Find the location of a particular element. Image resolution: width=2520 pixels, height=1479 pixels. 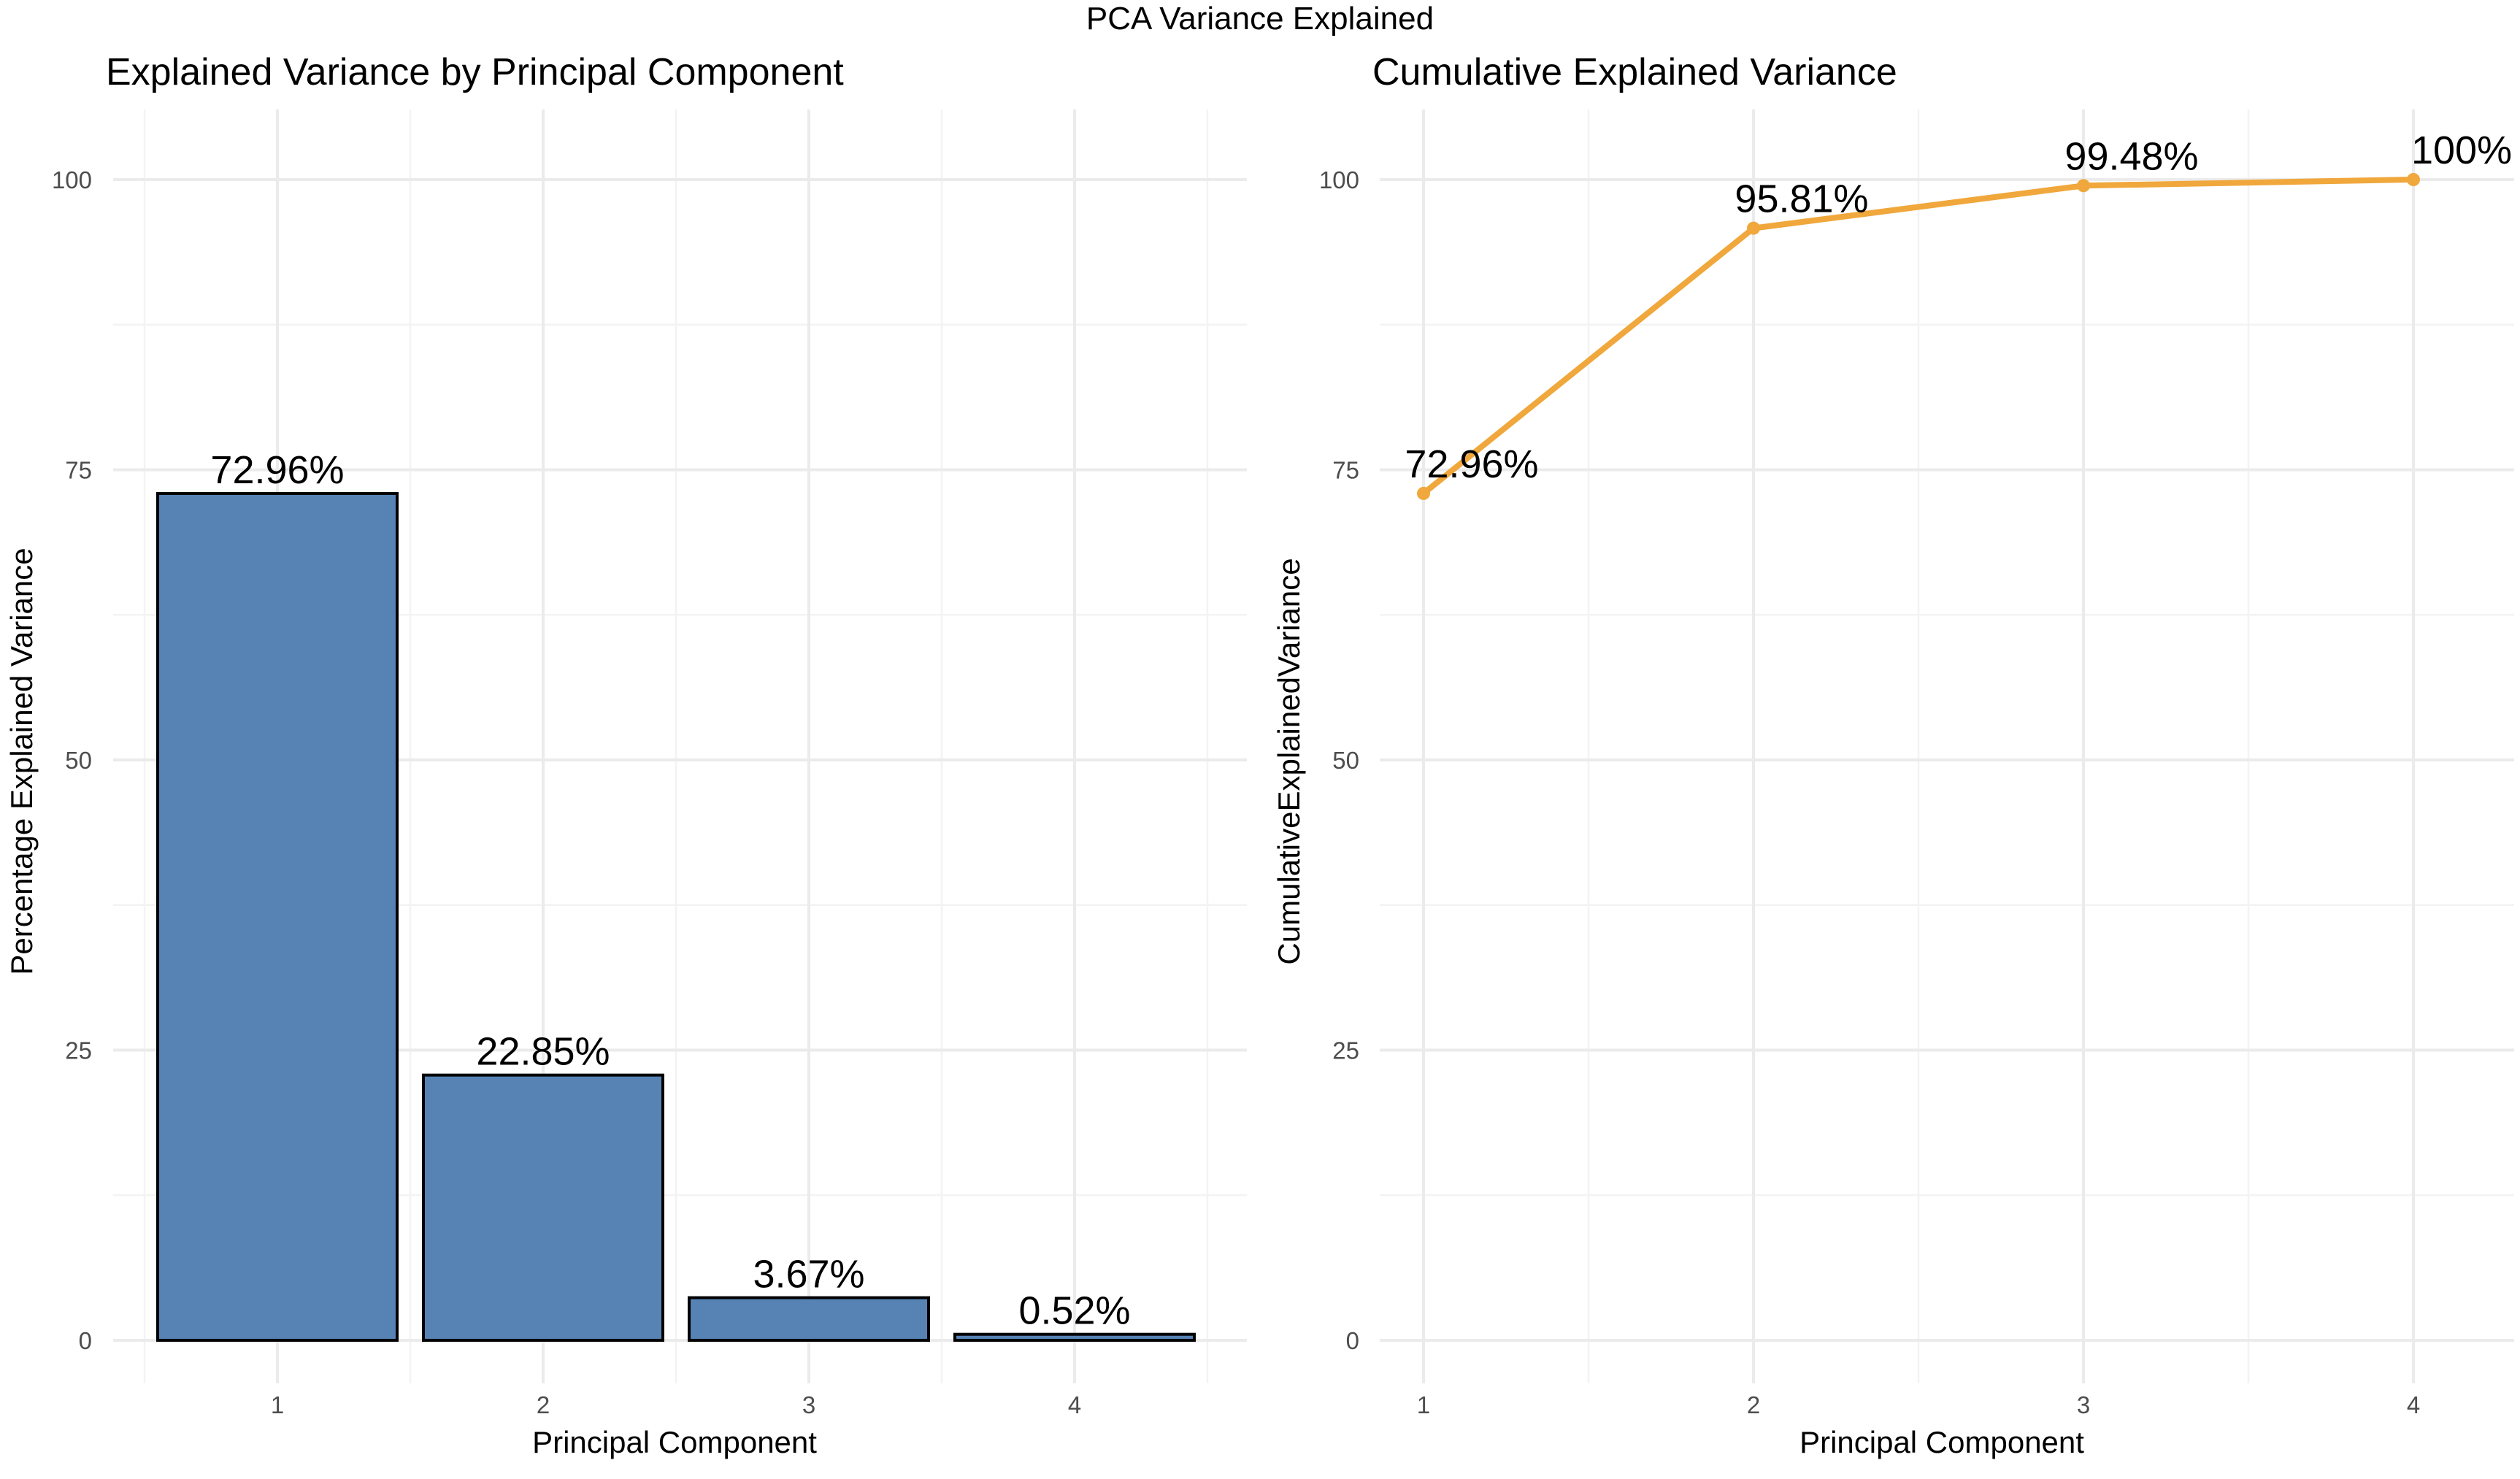

line-chart-x-ticks: 1 2 3 4 is located at coordinates (1918, 1405).